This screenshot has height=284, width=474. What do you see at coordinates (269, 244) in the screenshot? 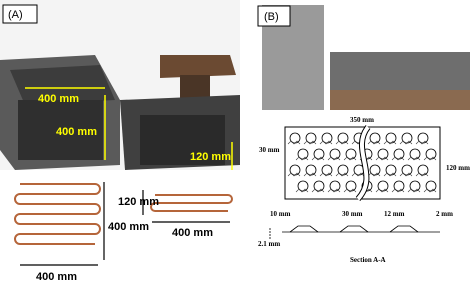
I see `dimension-label: 2.1 mm` at bounding box center [269, 244].